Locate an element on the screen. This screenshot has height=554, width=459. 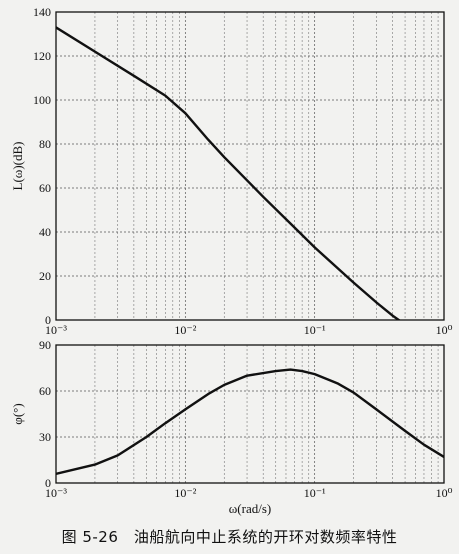
phase-ylabel: φ(°) is located at coordinates (17, 413).